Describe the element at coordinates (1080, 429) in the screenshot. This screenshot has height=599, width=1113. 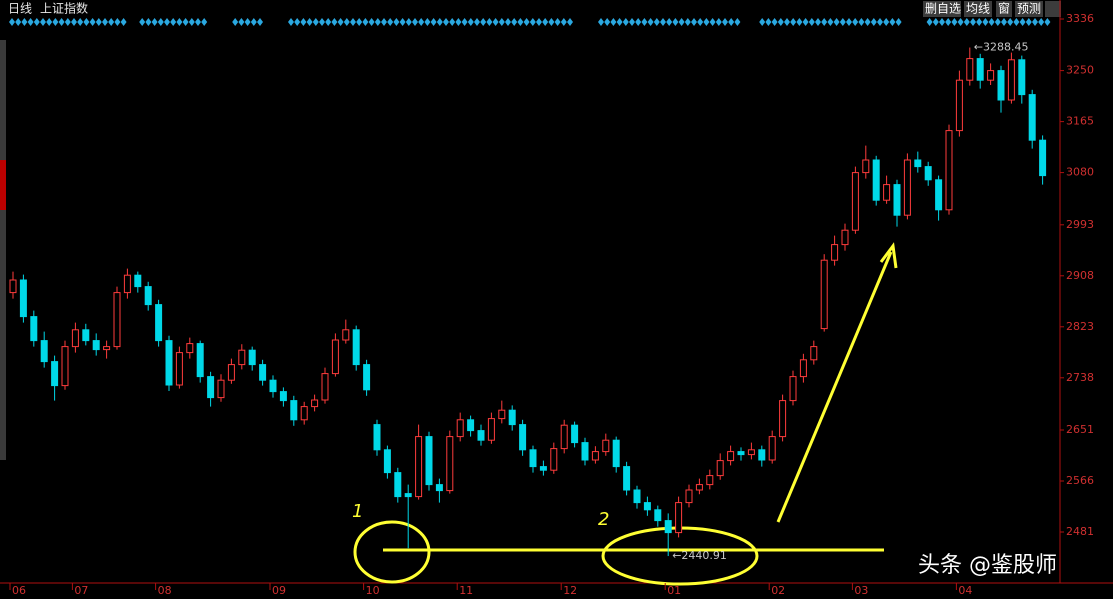
I see `y-tick-label: 2651` at that location.